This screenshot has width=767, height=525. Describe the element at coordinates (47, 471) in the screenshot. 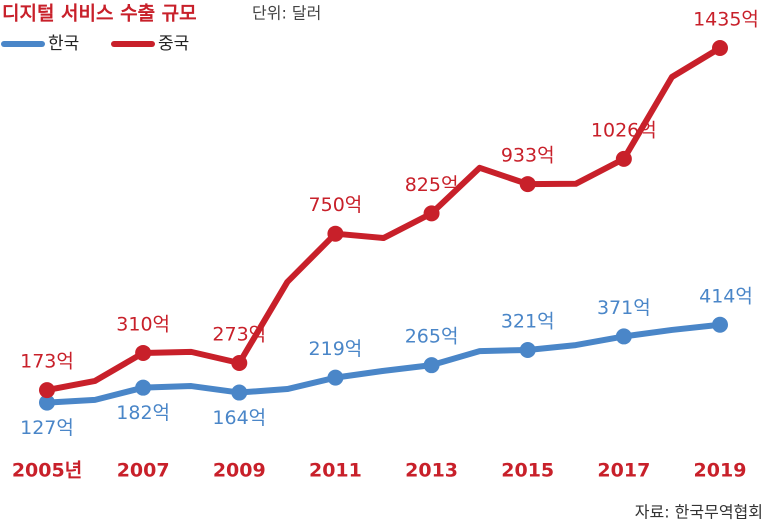

I see `x-tick-label: 2005년` at that location.